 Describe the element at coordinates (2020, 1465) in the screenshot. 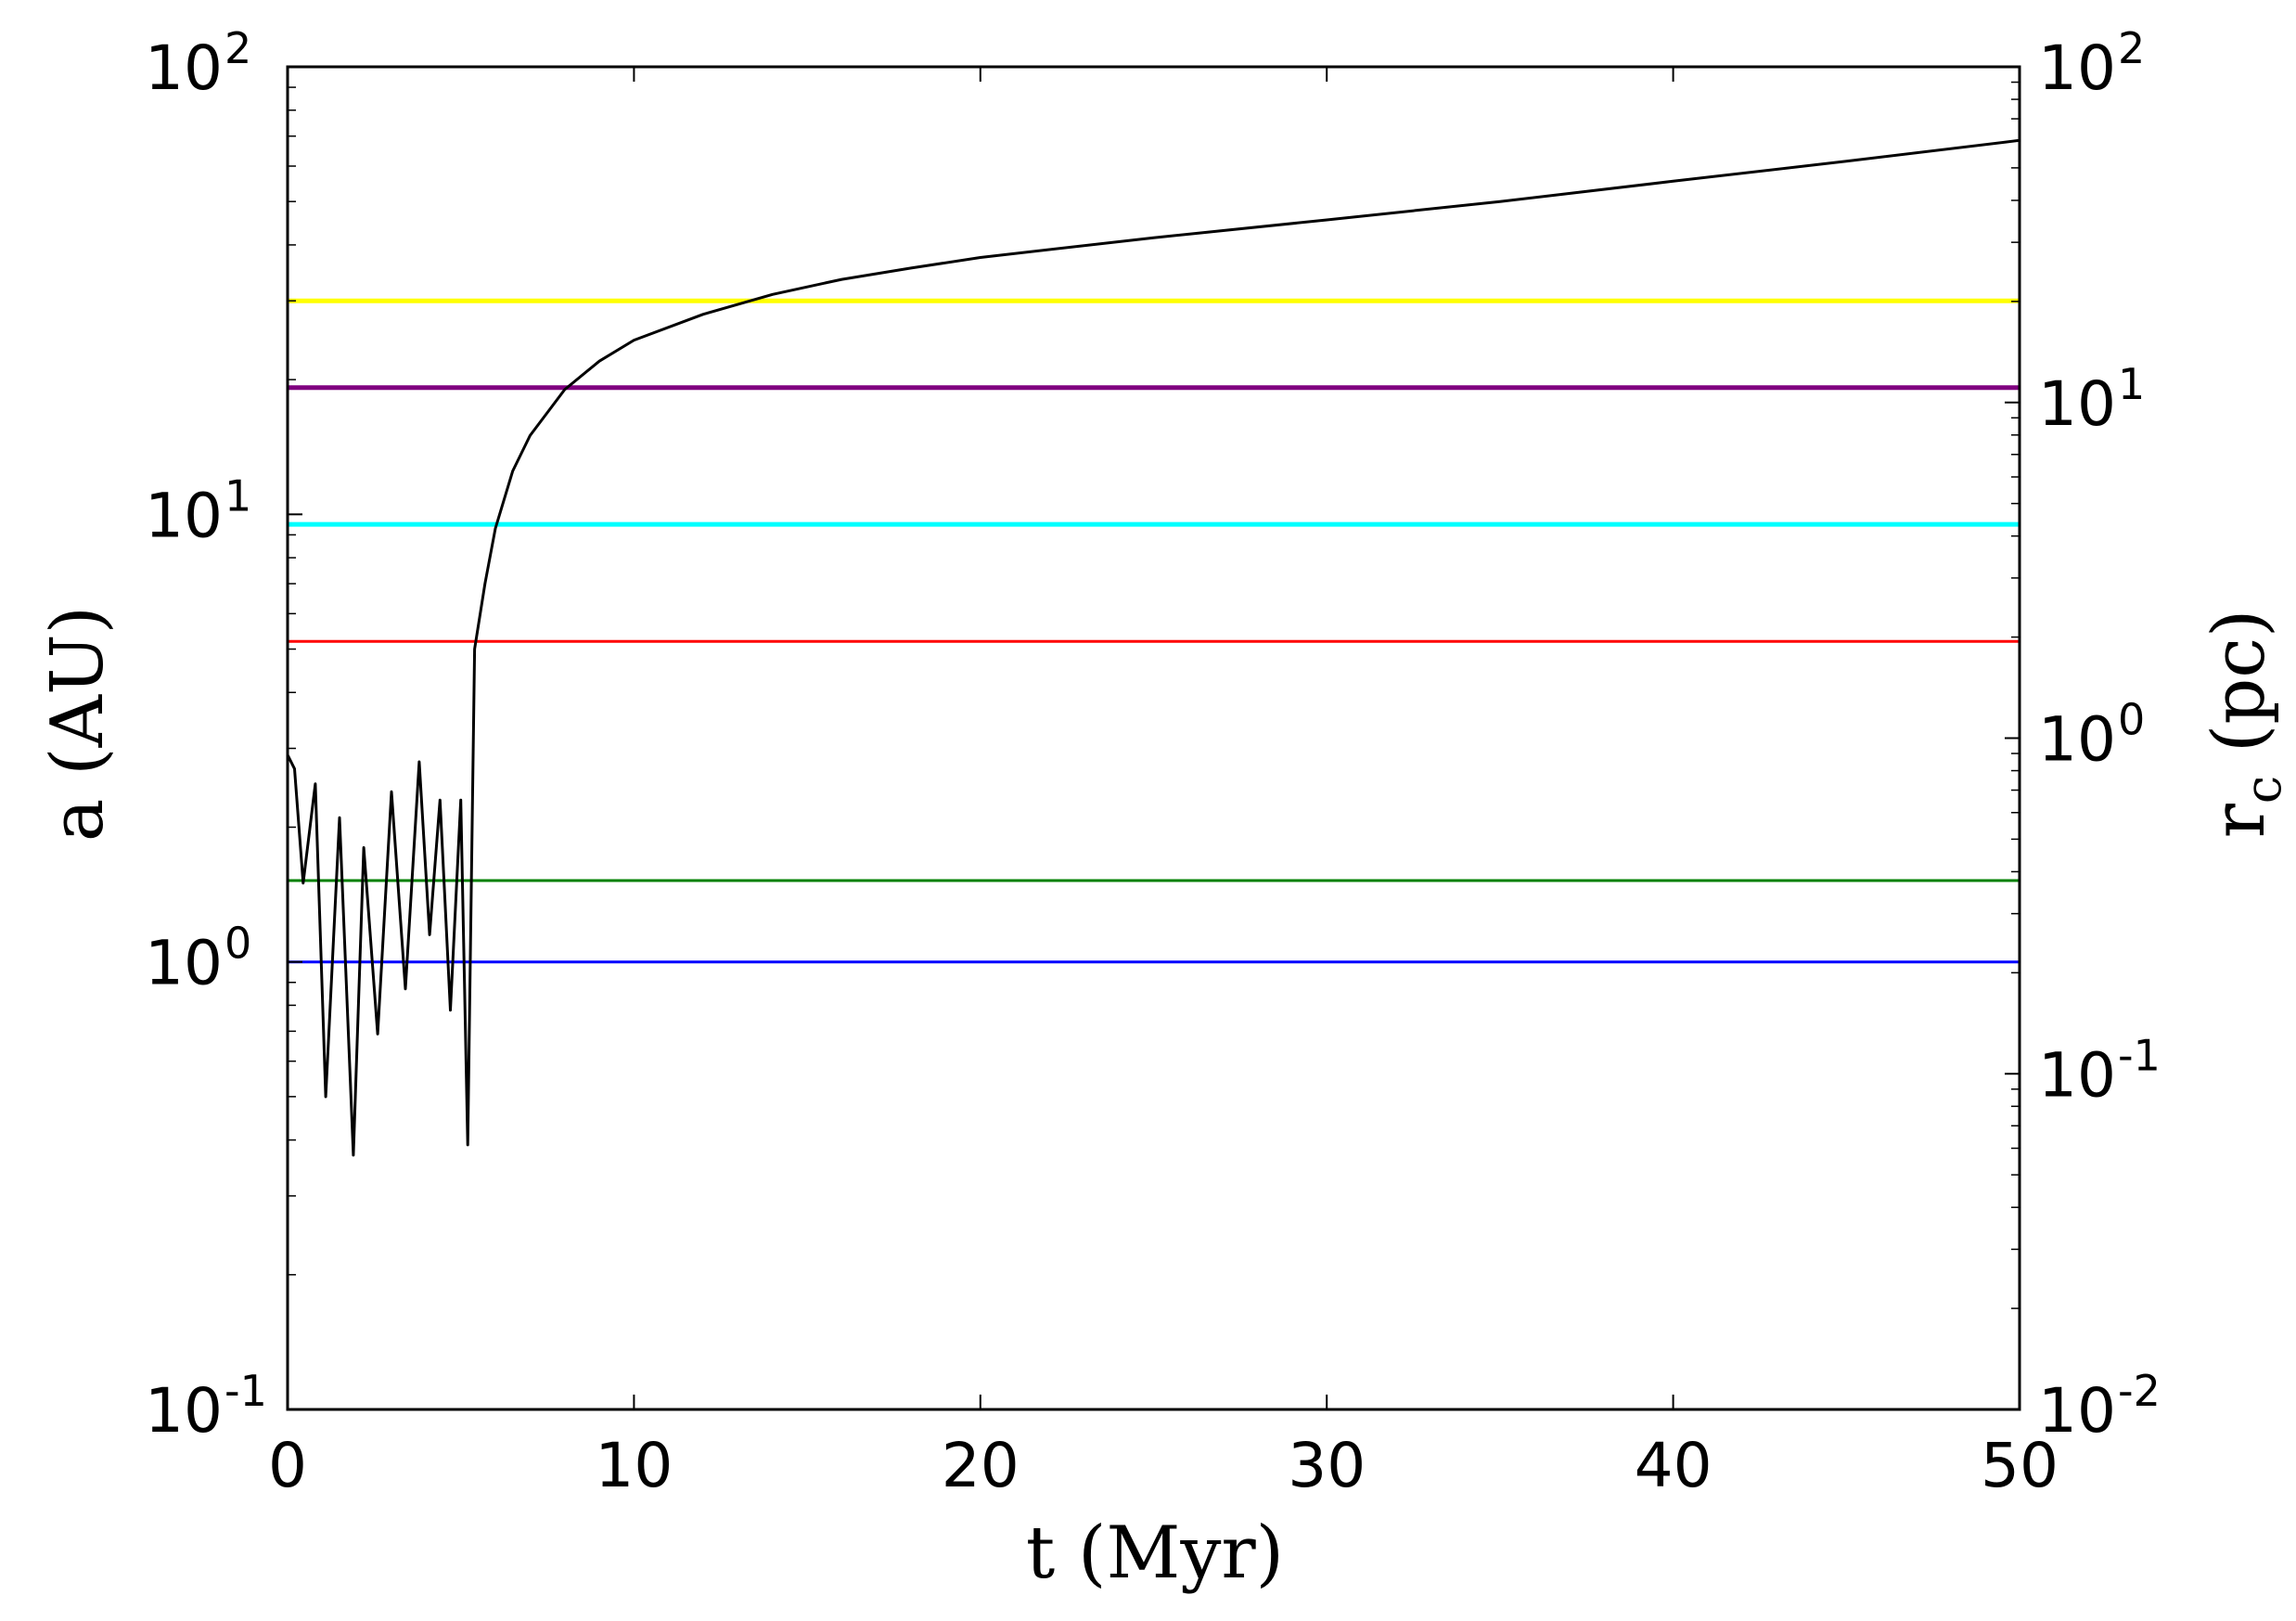

I see `x-tick-label: 50` at that location.